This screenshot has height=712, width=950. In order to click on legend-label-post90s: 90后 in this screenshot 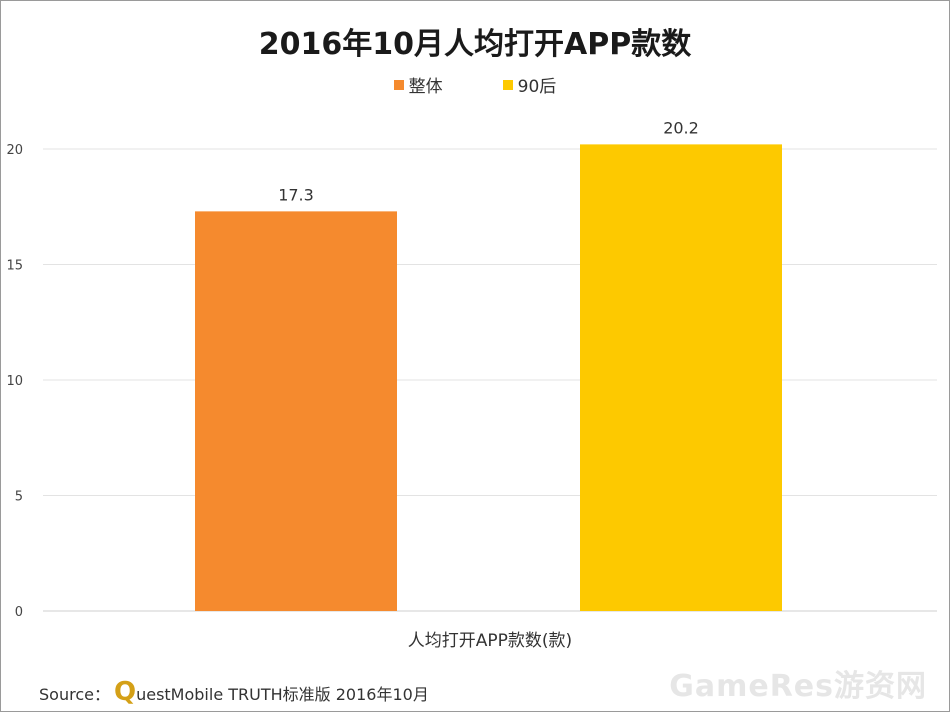, I will do `click(537, 87)`.